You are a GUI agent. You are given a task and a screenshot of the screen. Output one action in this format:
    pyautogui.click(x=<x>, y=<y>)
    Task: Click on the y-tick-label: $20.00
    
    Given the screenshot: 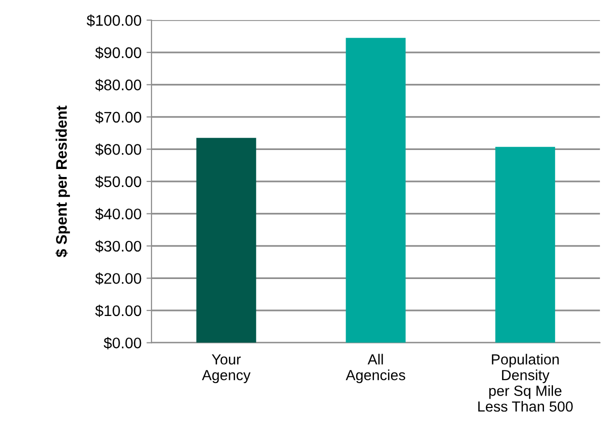 What is the action you would take?
    pyautogui.click(x=118, y=278)
    